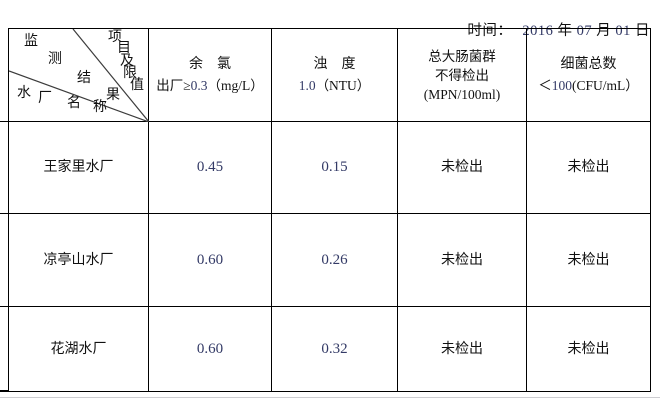  Describe the element at coordinates (330, 397) in the screenshot. I see `page-bottom-rule` at that location.